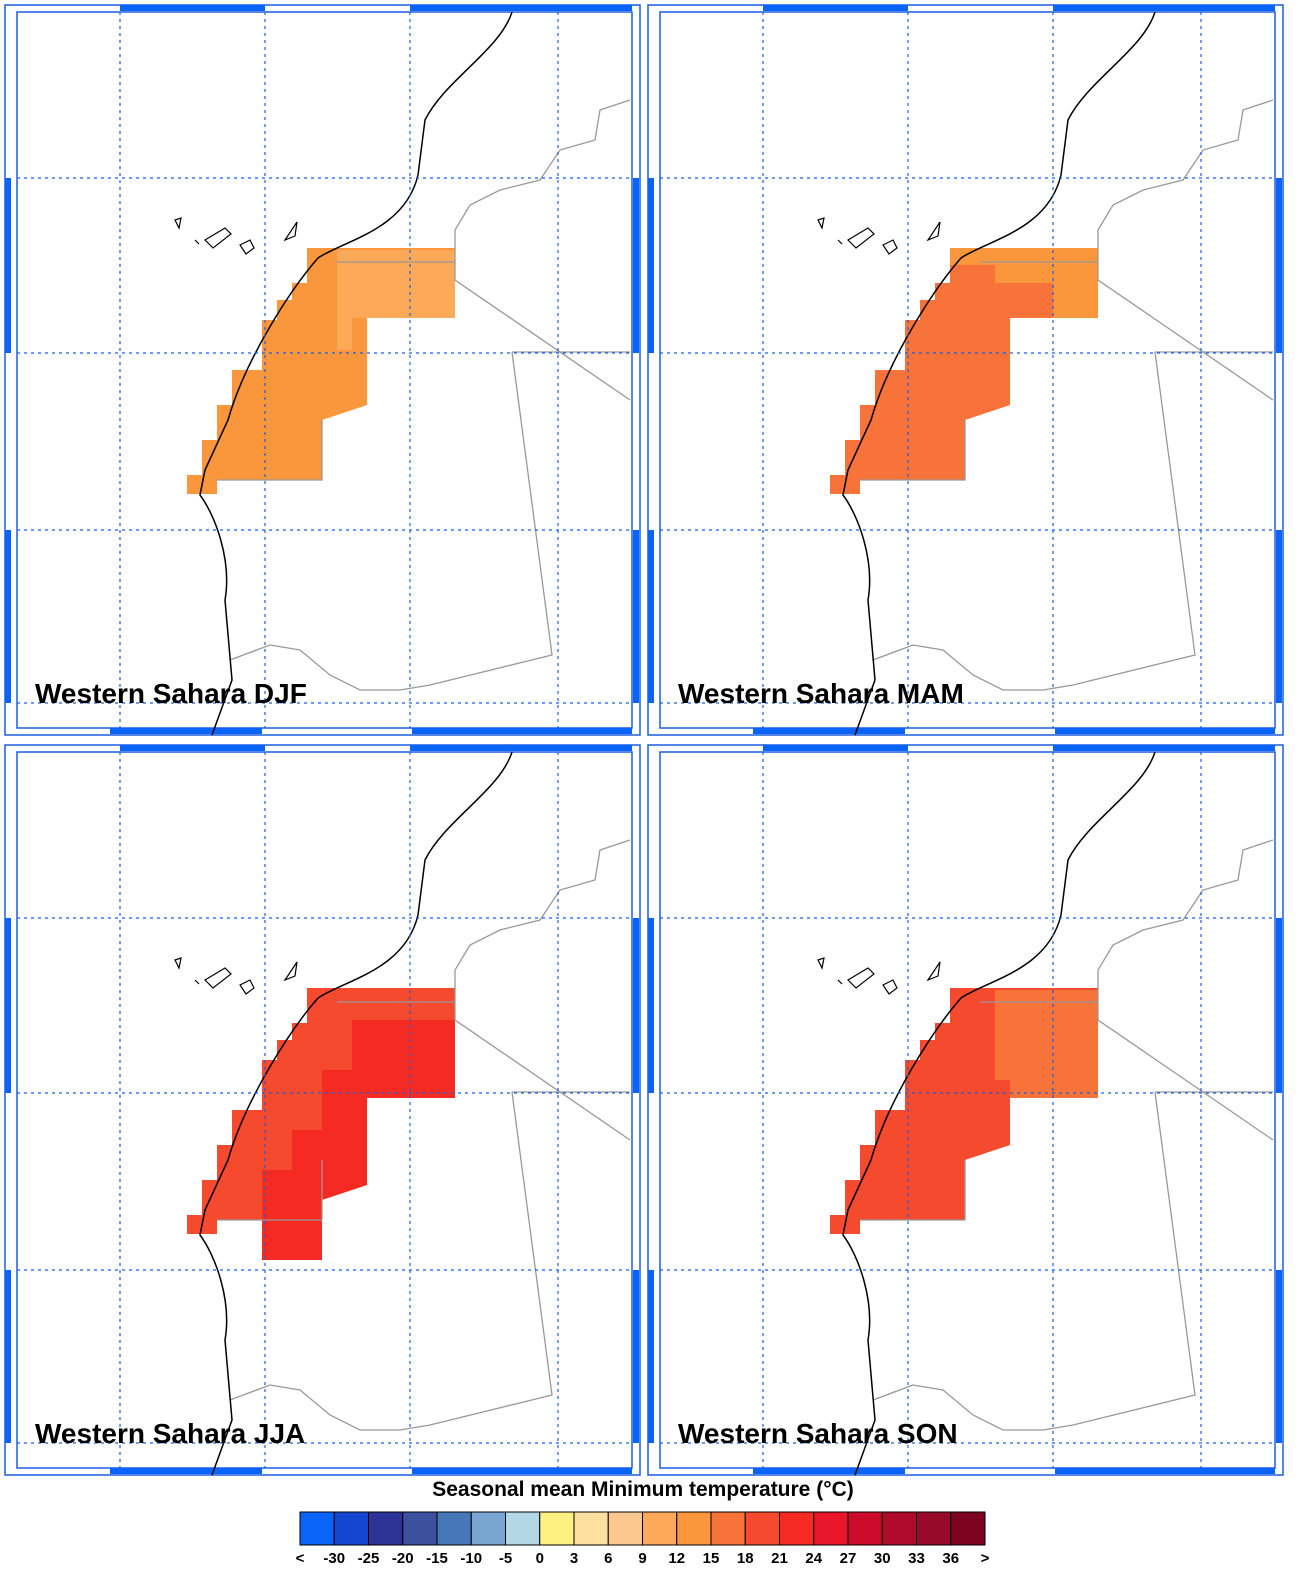 Image resolution: width=1300 pixels, height=1584 pixels. I want to click on colorbar-label: 3, so click(574, 1558).